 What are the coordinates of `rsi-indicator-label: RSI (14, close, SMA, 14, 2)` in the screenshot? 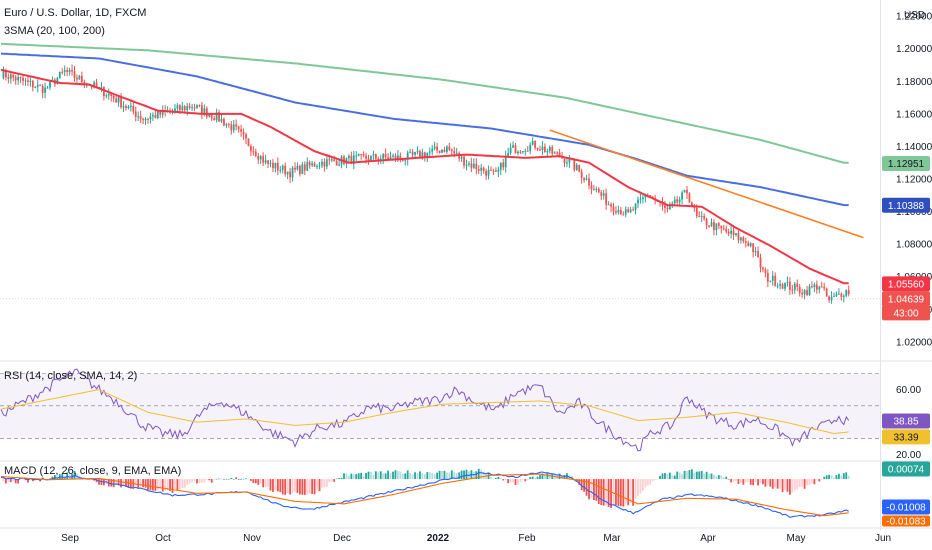 It's located at (71, 376).